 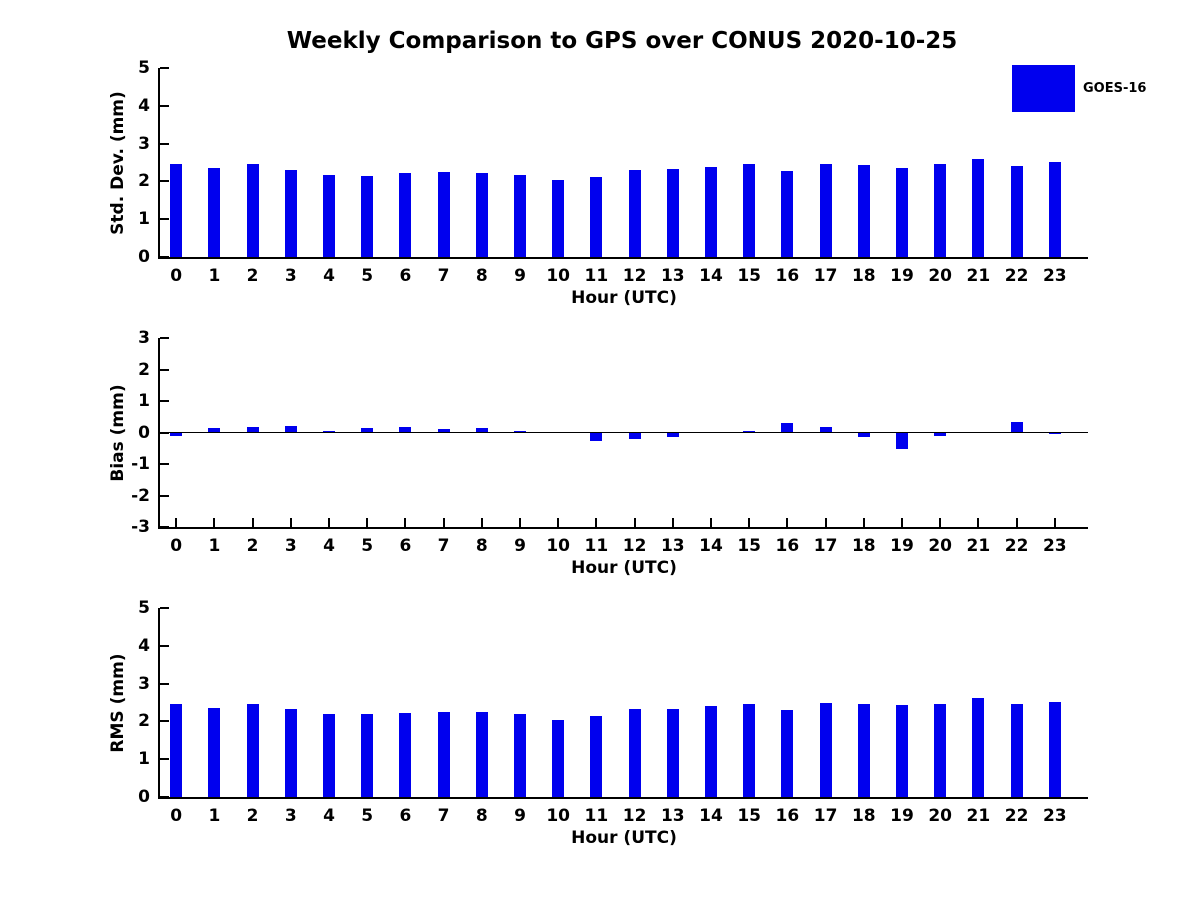 I want to click on x-tick-label: 17, so click(x=825, y=816).